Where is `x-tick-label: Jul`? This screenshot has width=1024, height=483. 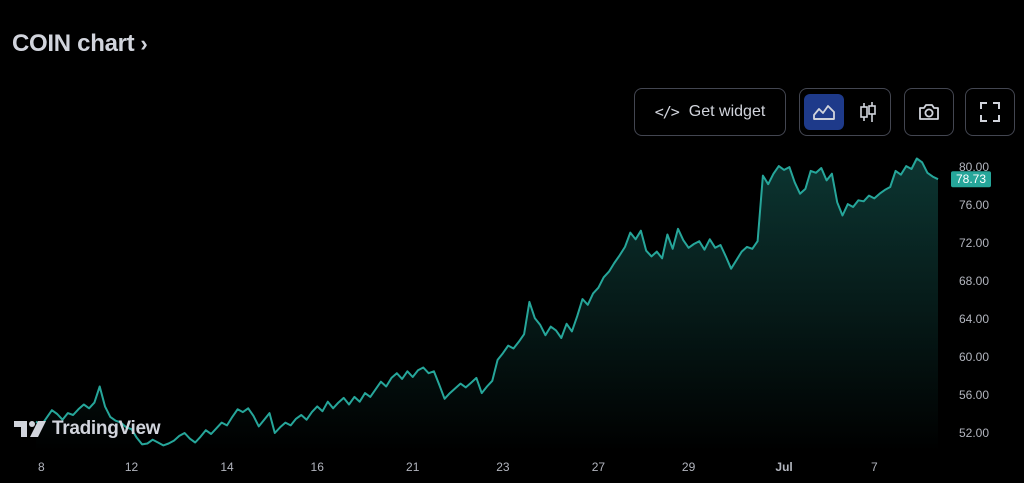 x-tick-label: Jul is located at coordinates (783, 467).